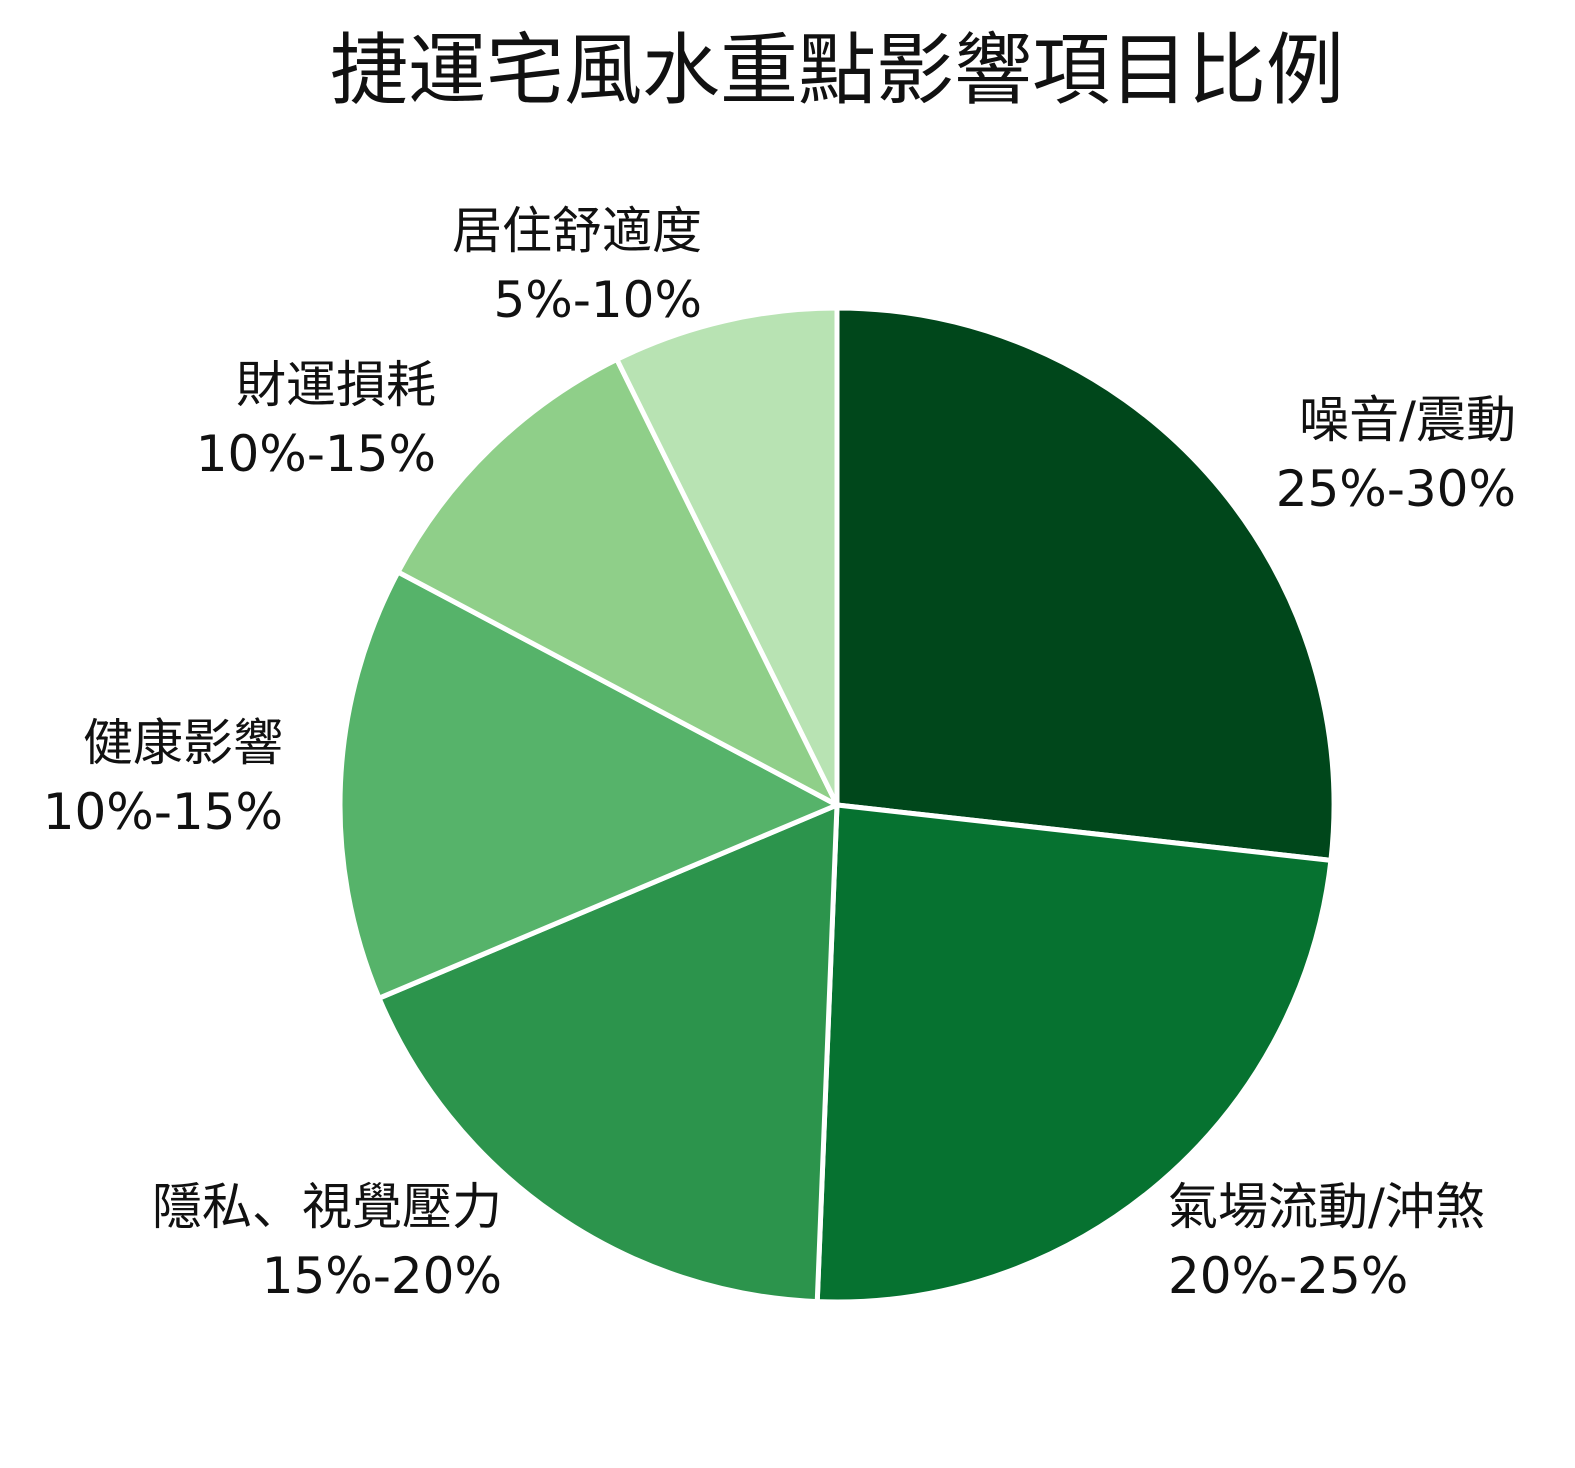 The height and width of the screenshot is (1468, 1575). What do you see at coordinates (837, 71) in the screenshot?
I see `chart-title: 捷運宅風水重點影響項目比例` at bounding box center [837, 71].